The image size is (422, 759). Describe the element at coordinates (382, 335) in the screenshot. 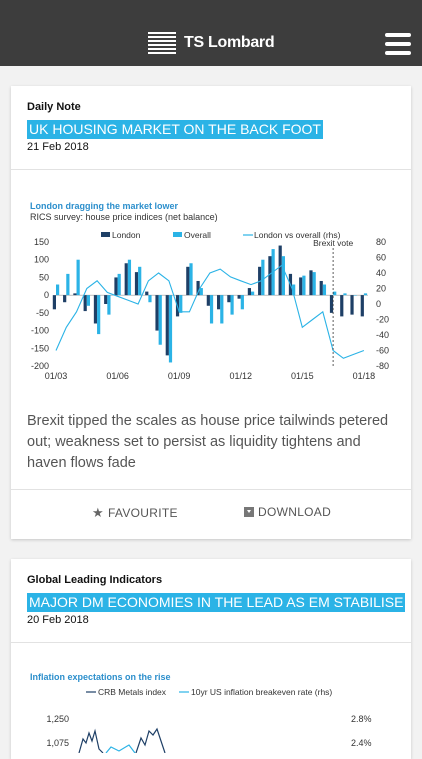

I see `y2-tick-label: -40` at that location.